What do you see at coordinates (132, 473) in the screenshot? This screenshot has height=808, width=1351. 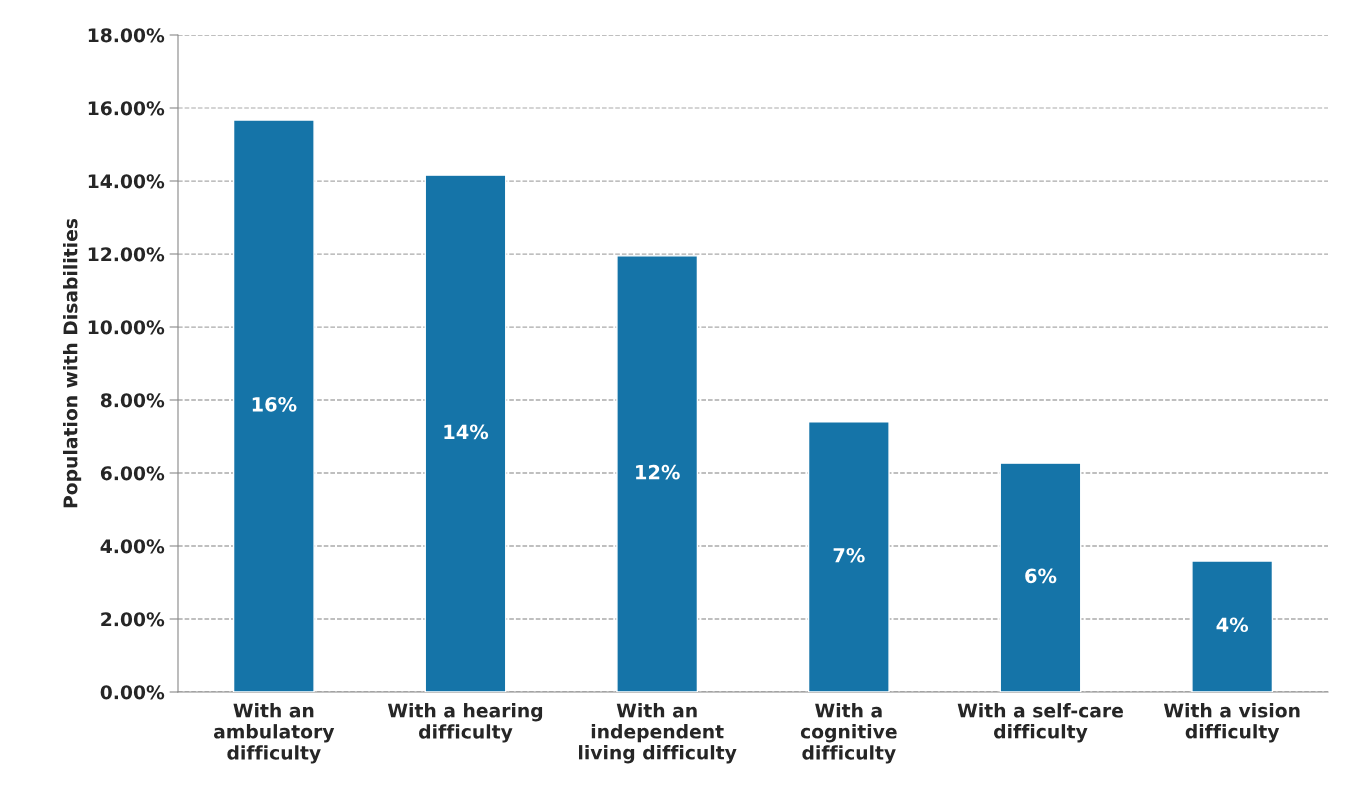 I see `y-tick-label: 6.00%` at bounding box center [132, 473].